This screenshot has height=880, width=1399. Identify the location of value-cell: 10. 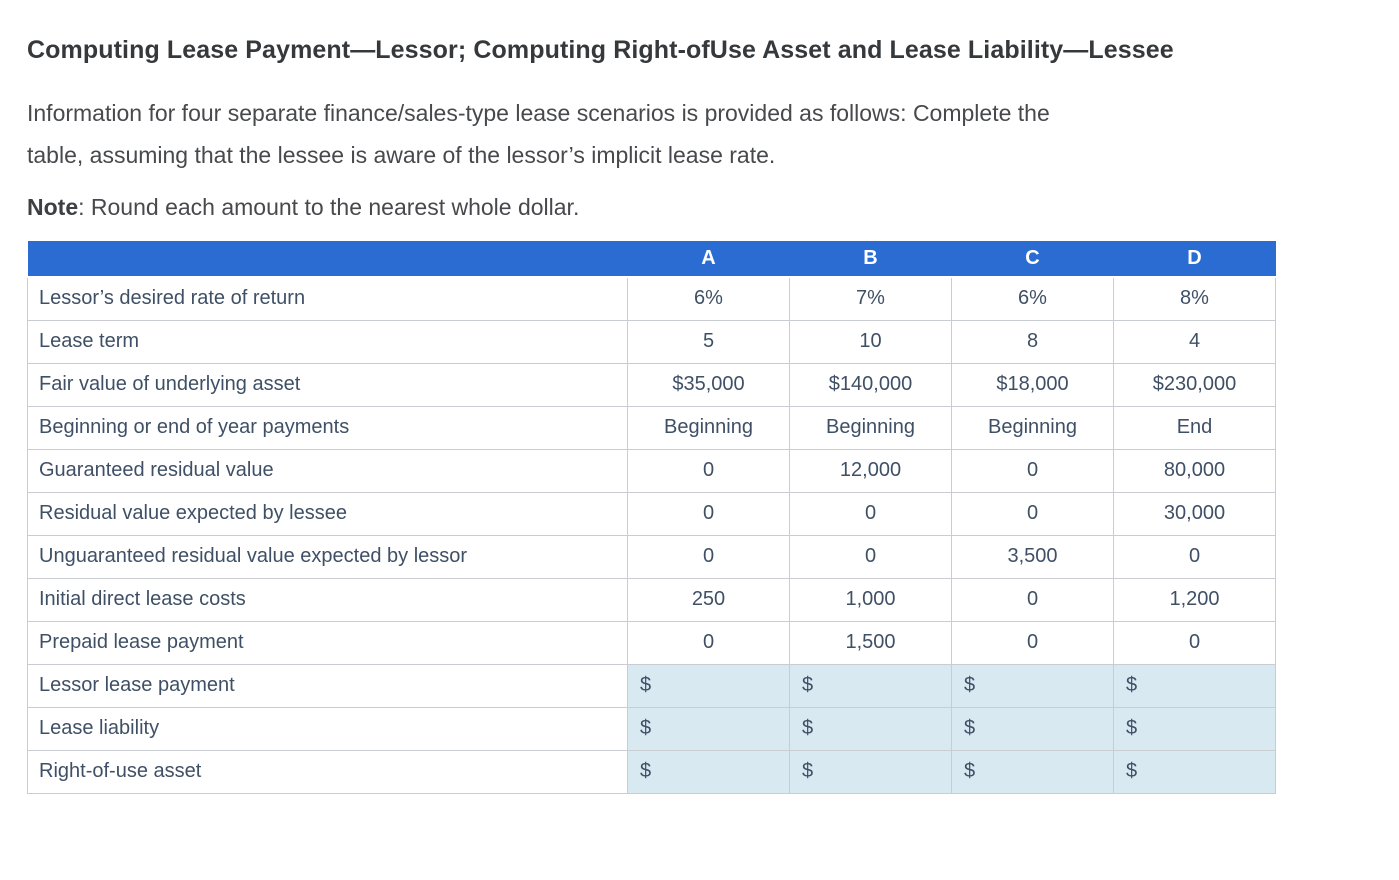
(870, 341).